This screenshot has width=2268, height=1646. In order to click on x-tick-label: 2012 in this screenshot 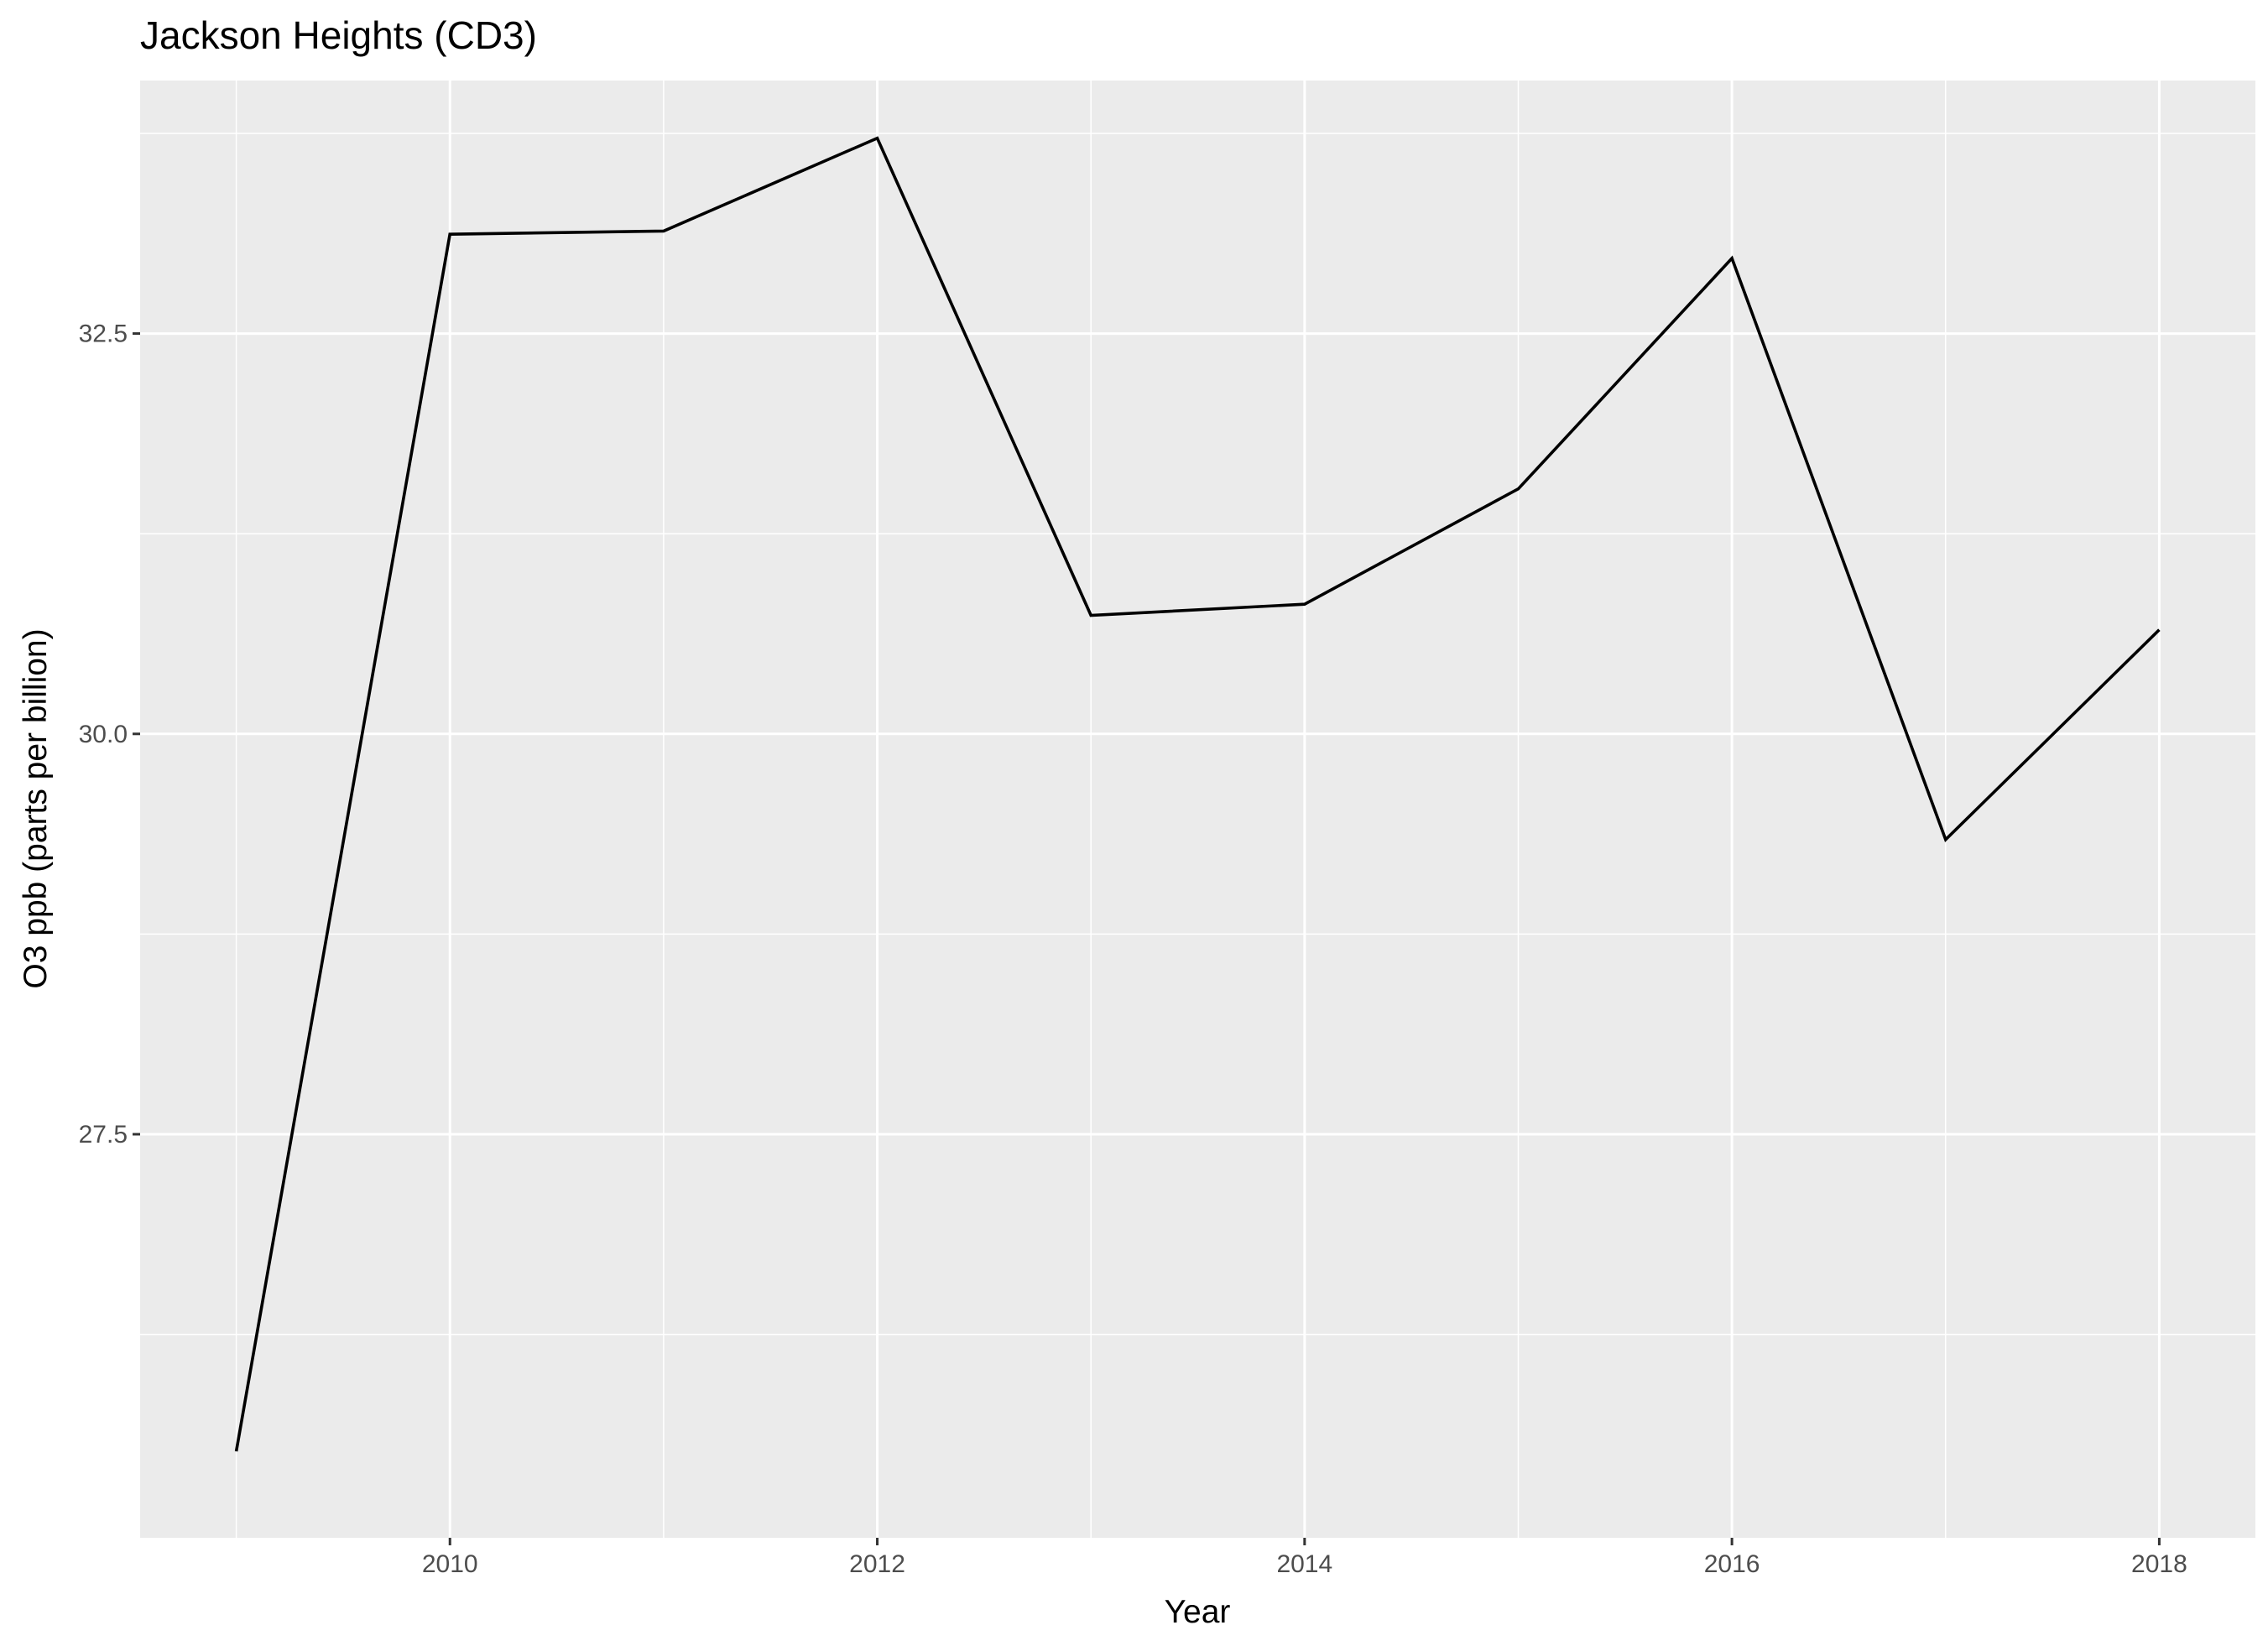, I will do `click(877, 1564)`.